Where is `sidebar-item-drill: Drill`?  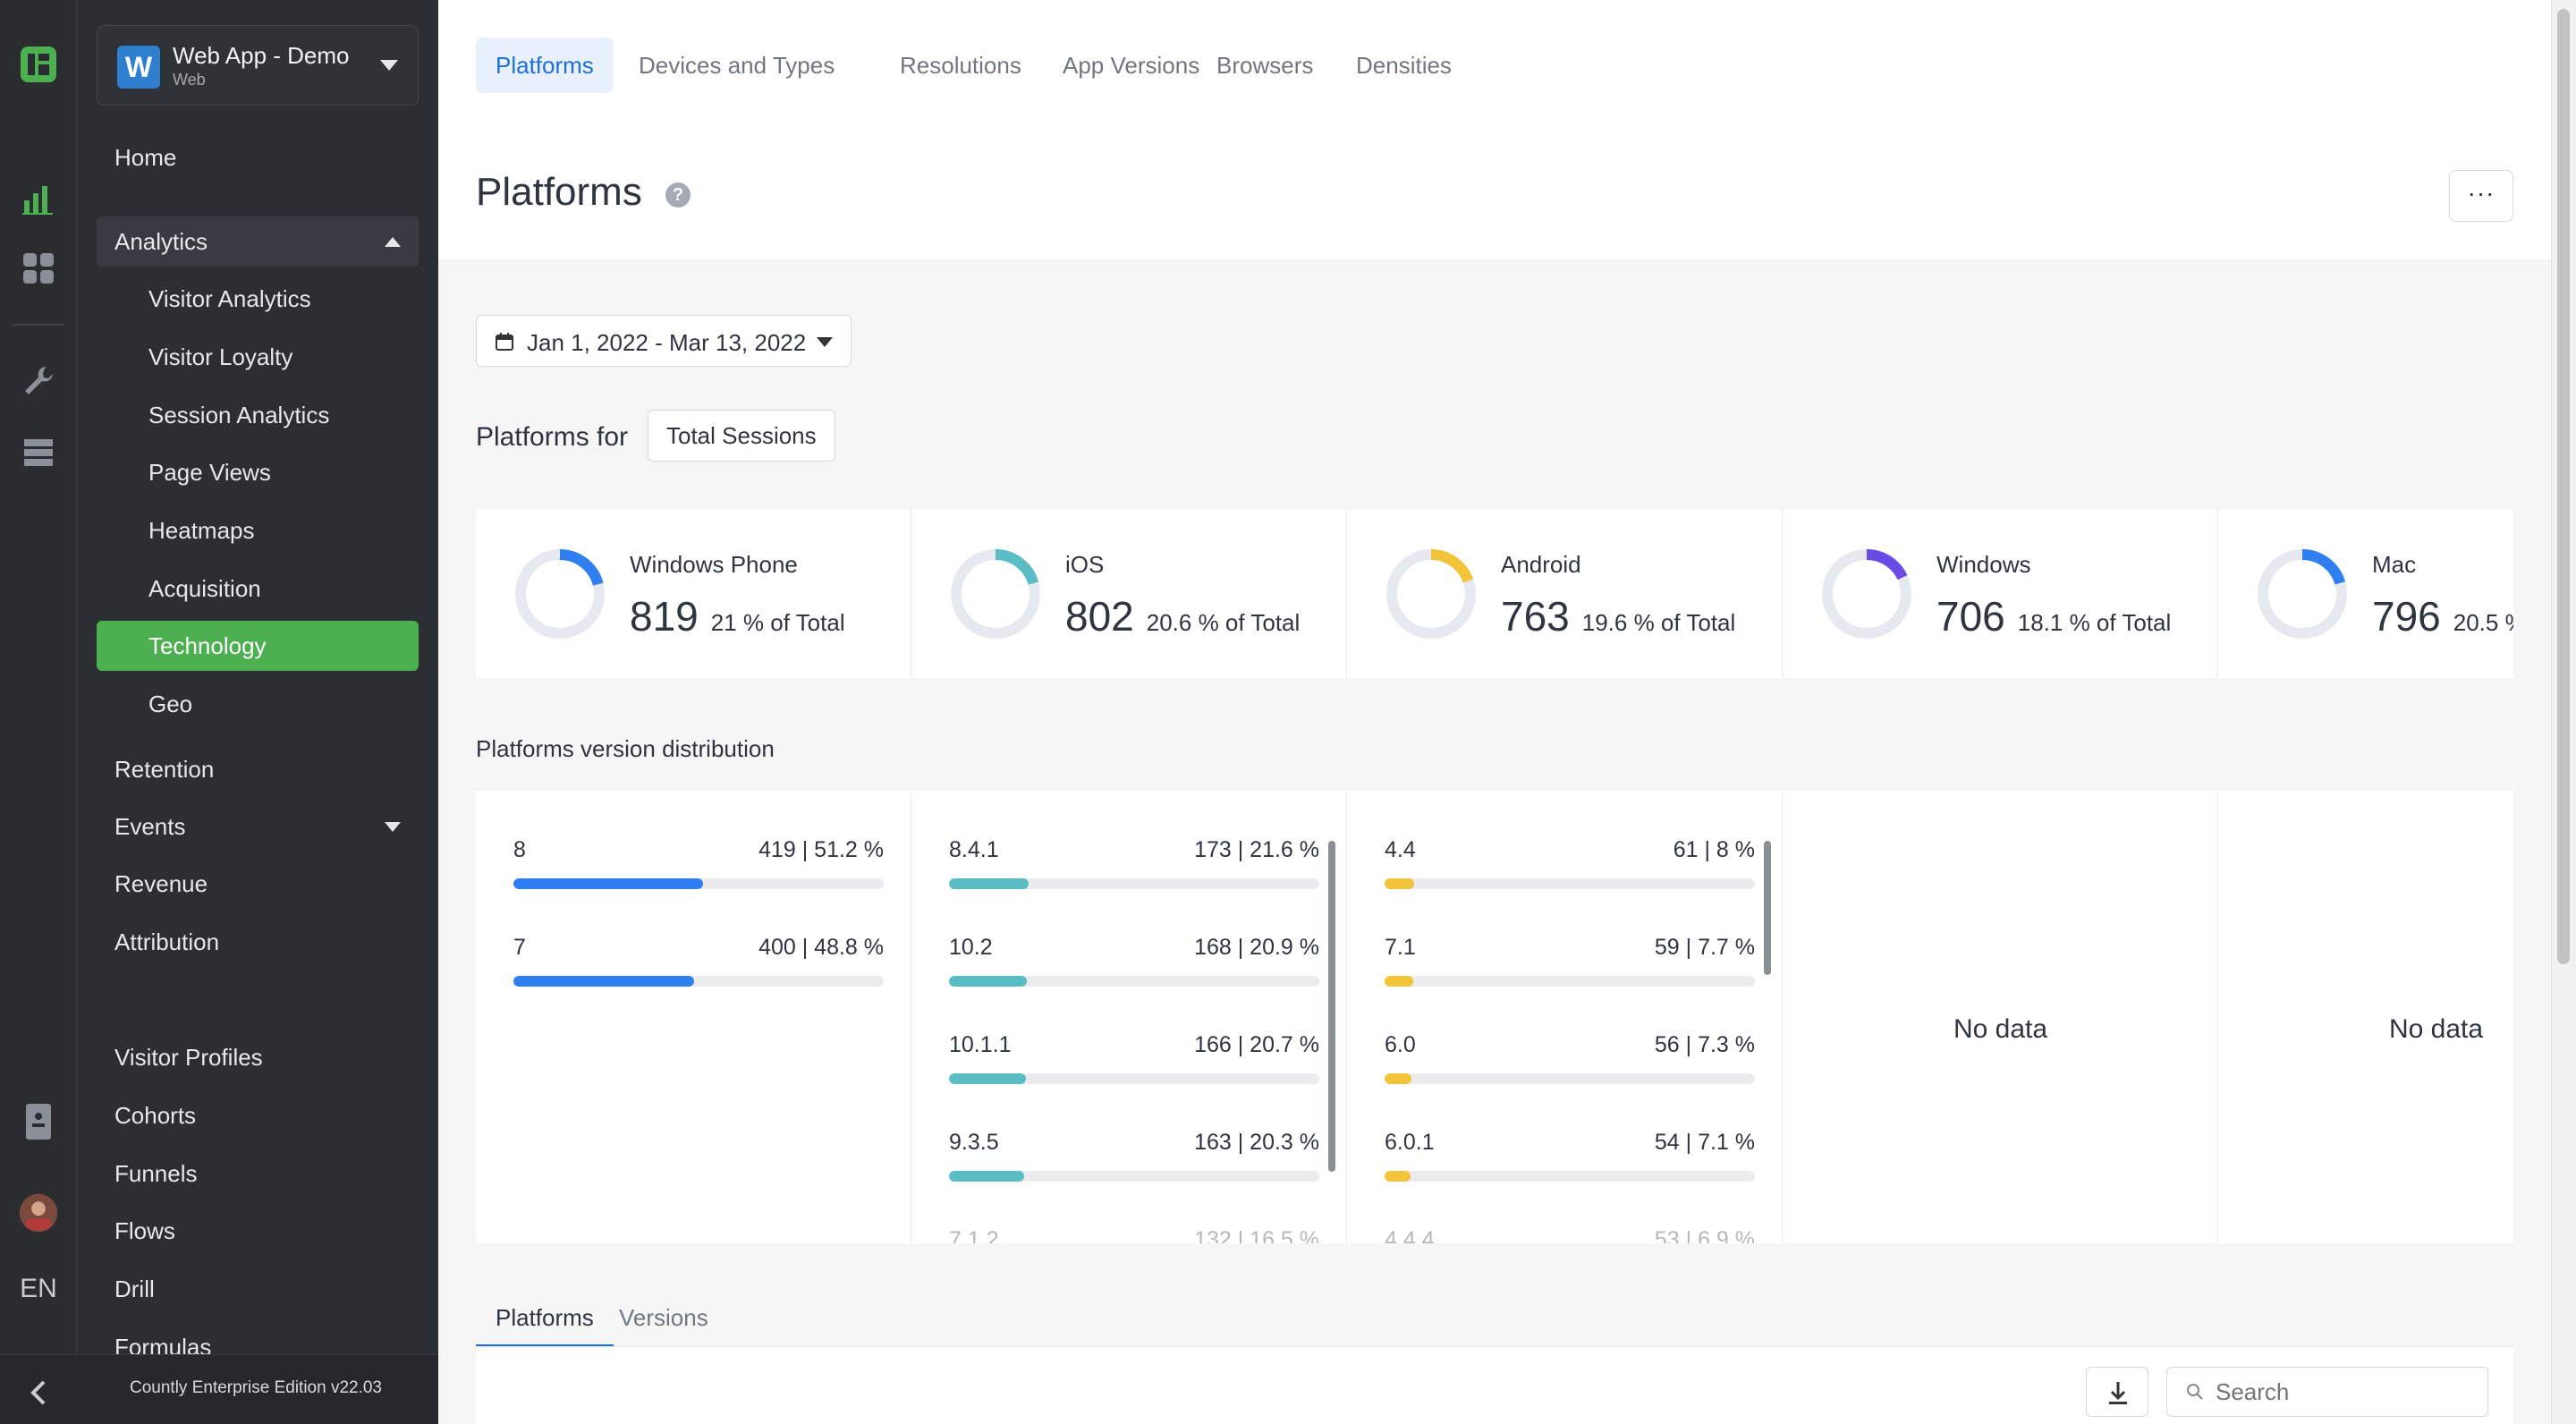
sidebar-item-drill: Drill is located at coordinates (258, 1289).